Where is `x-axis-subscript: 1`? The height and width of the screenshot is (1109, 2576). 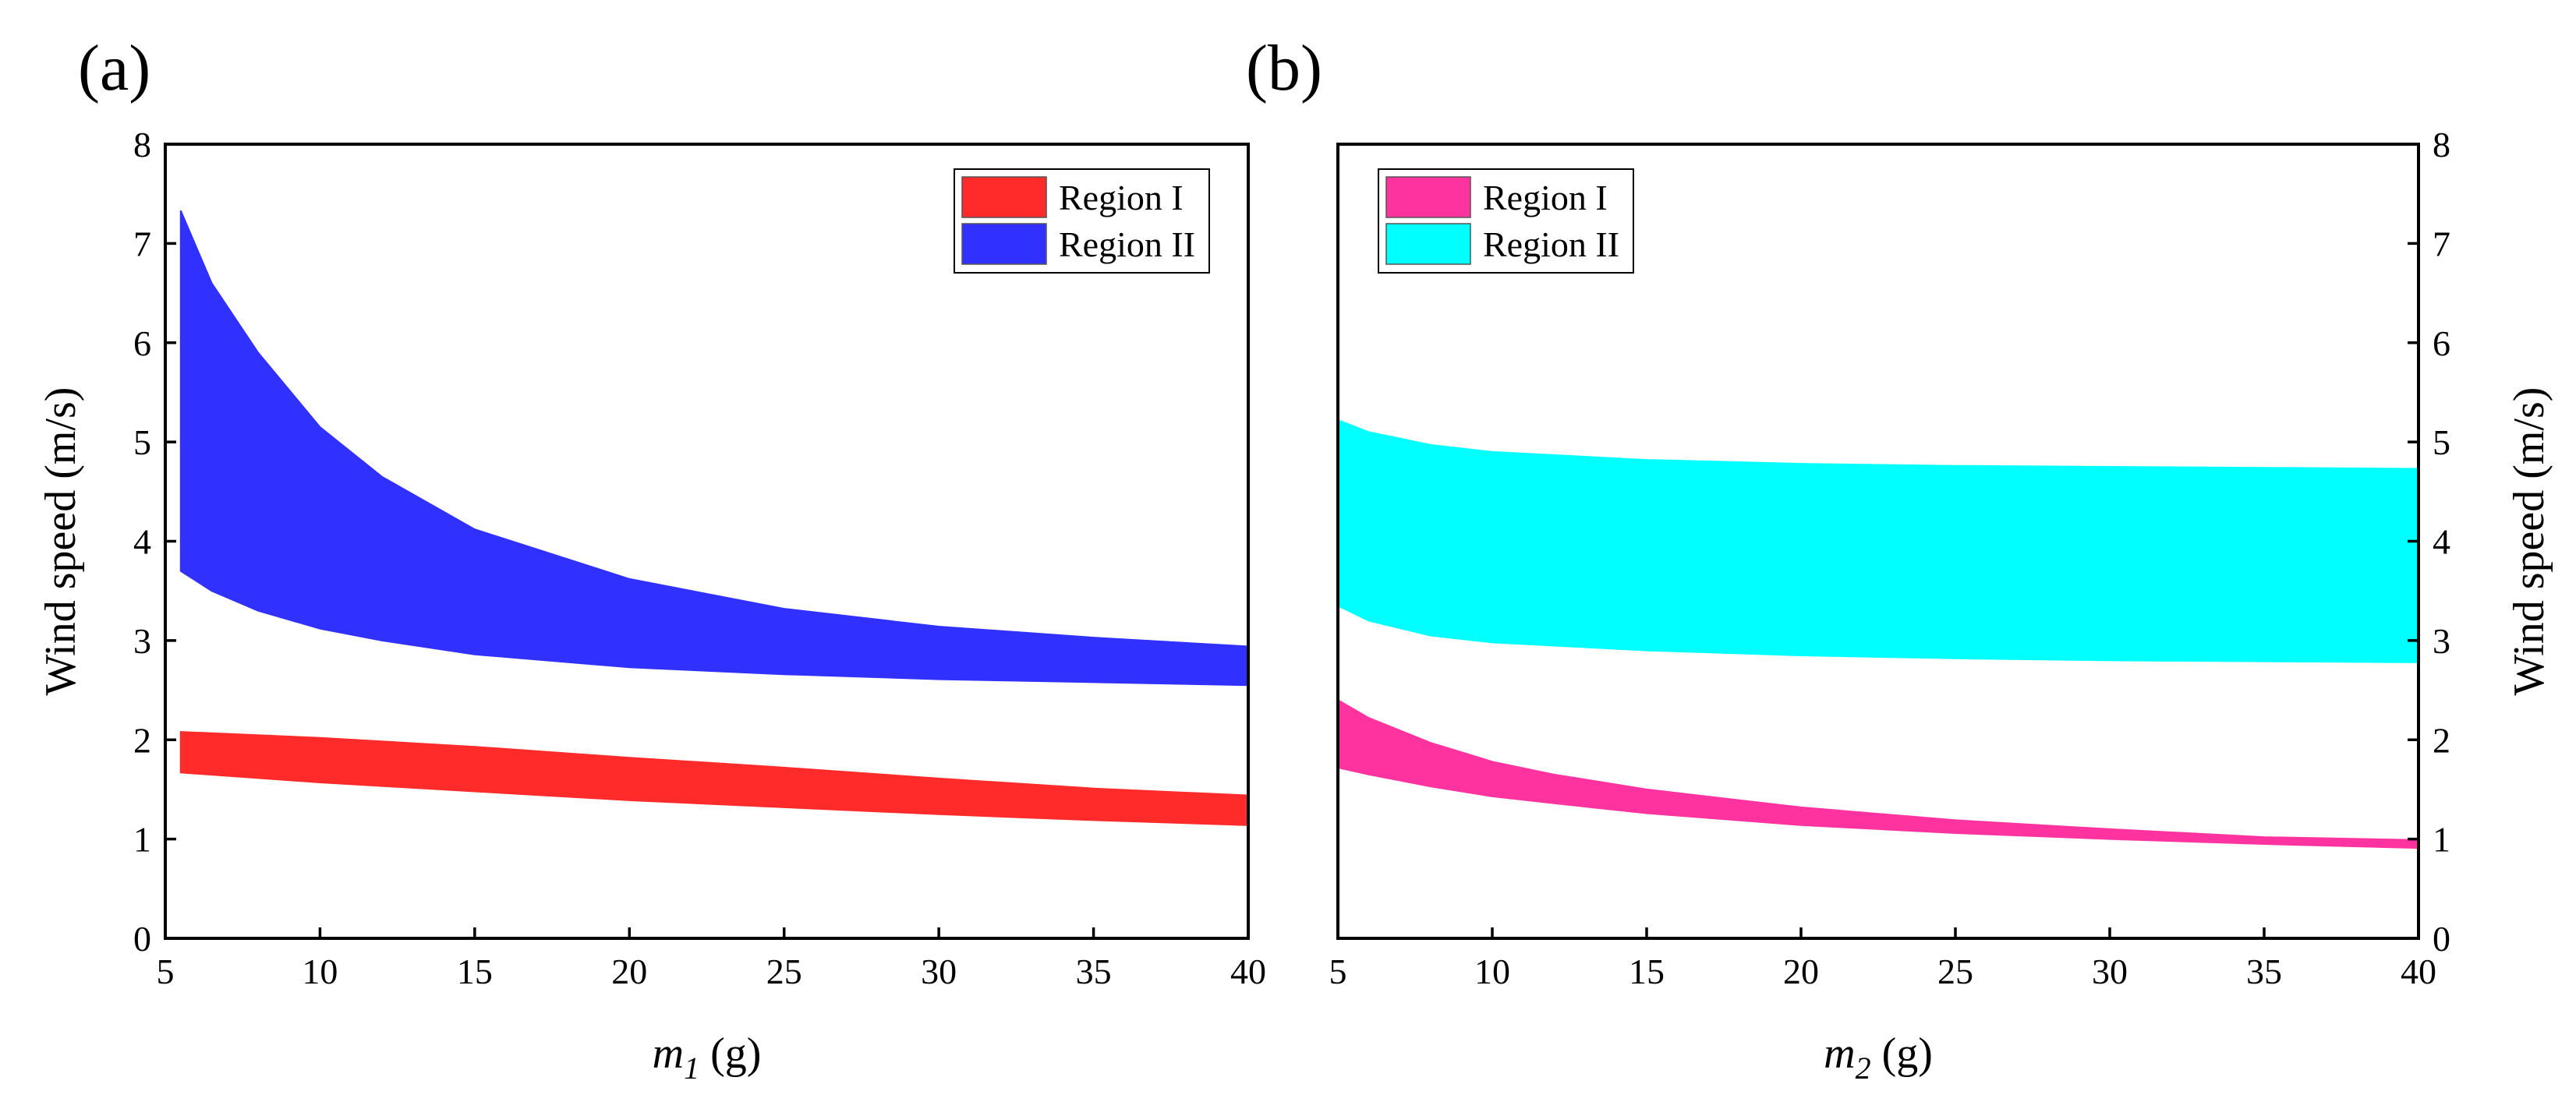 x-axis-subscript: 1 is located at coordinates (691, 1068).